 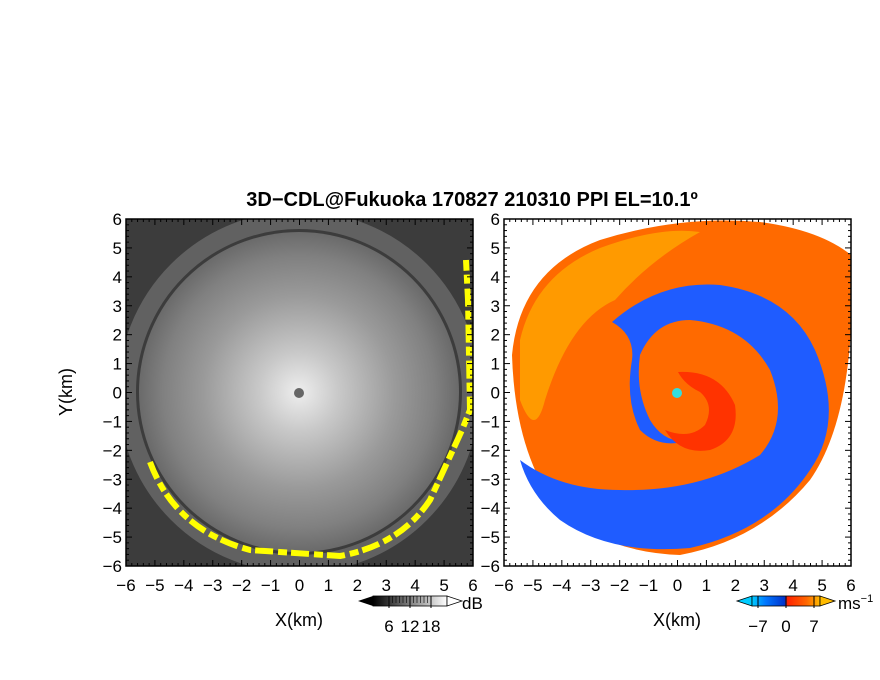 I want to click on snr-x-tick-label: 1, so click(x=328, y=585).